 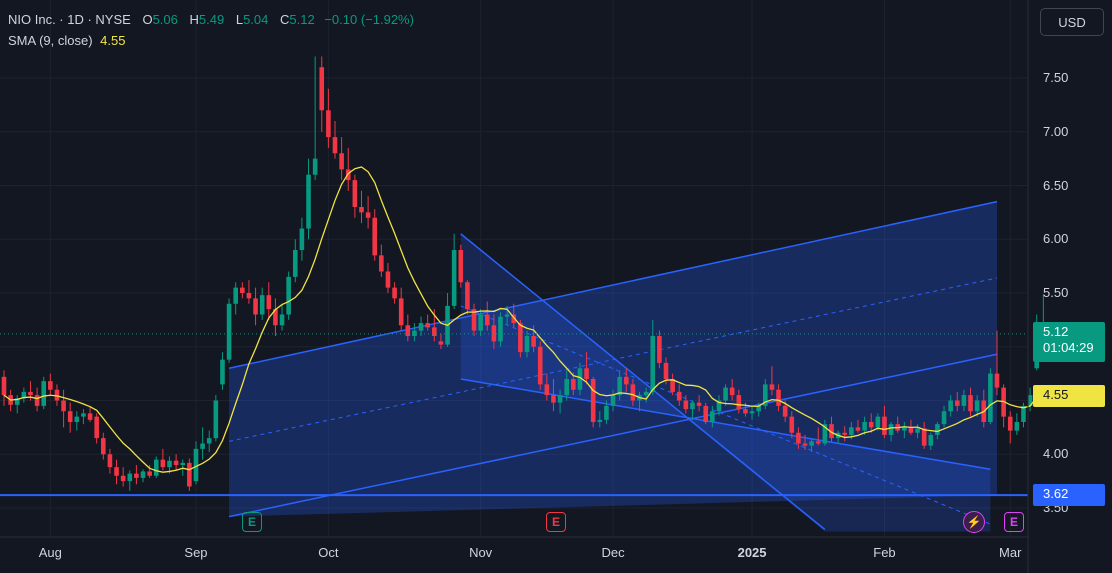 I want to click on symbol-title: NIO Inc. · 1D · NYSE, so click(x=69, y=19).